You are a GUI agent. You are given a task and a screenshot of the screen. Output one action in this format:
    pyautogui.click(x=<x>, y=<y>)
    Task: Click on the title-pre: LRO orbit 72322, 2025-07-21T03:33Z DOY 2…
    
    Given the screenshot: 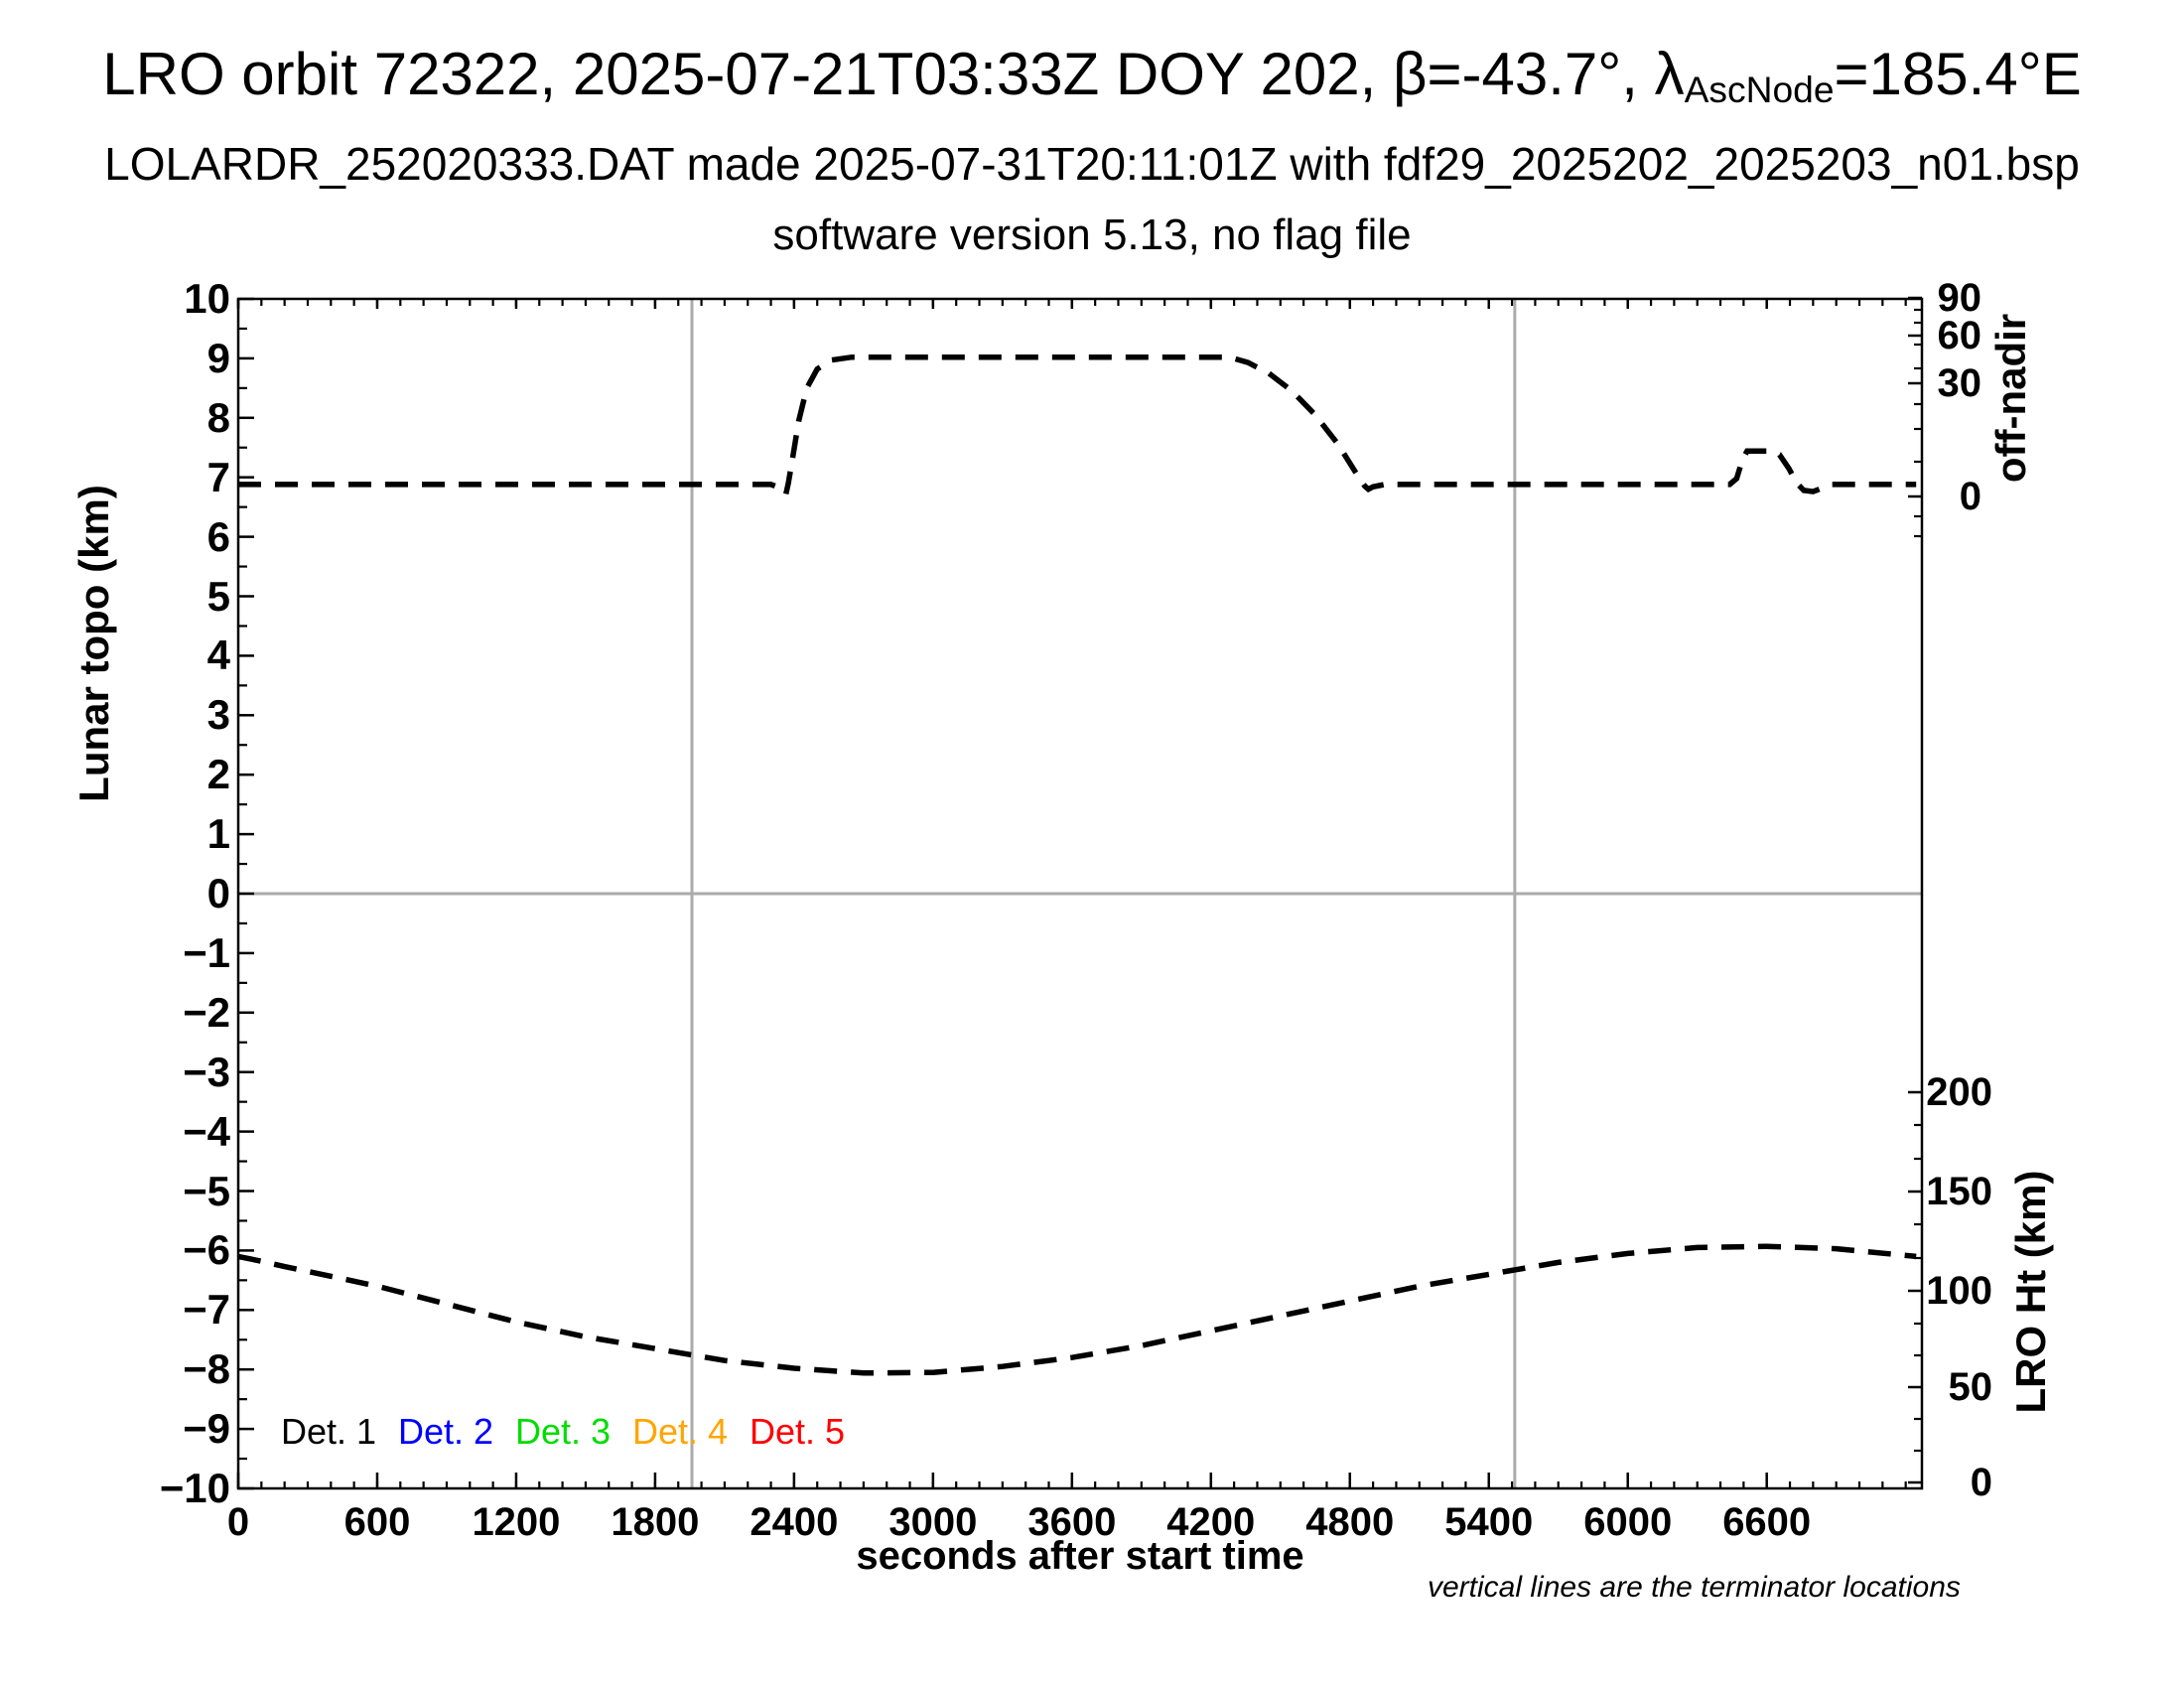 What is the action you would take?
    pyautogui.click(x=893, y=74)
    